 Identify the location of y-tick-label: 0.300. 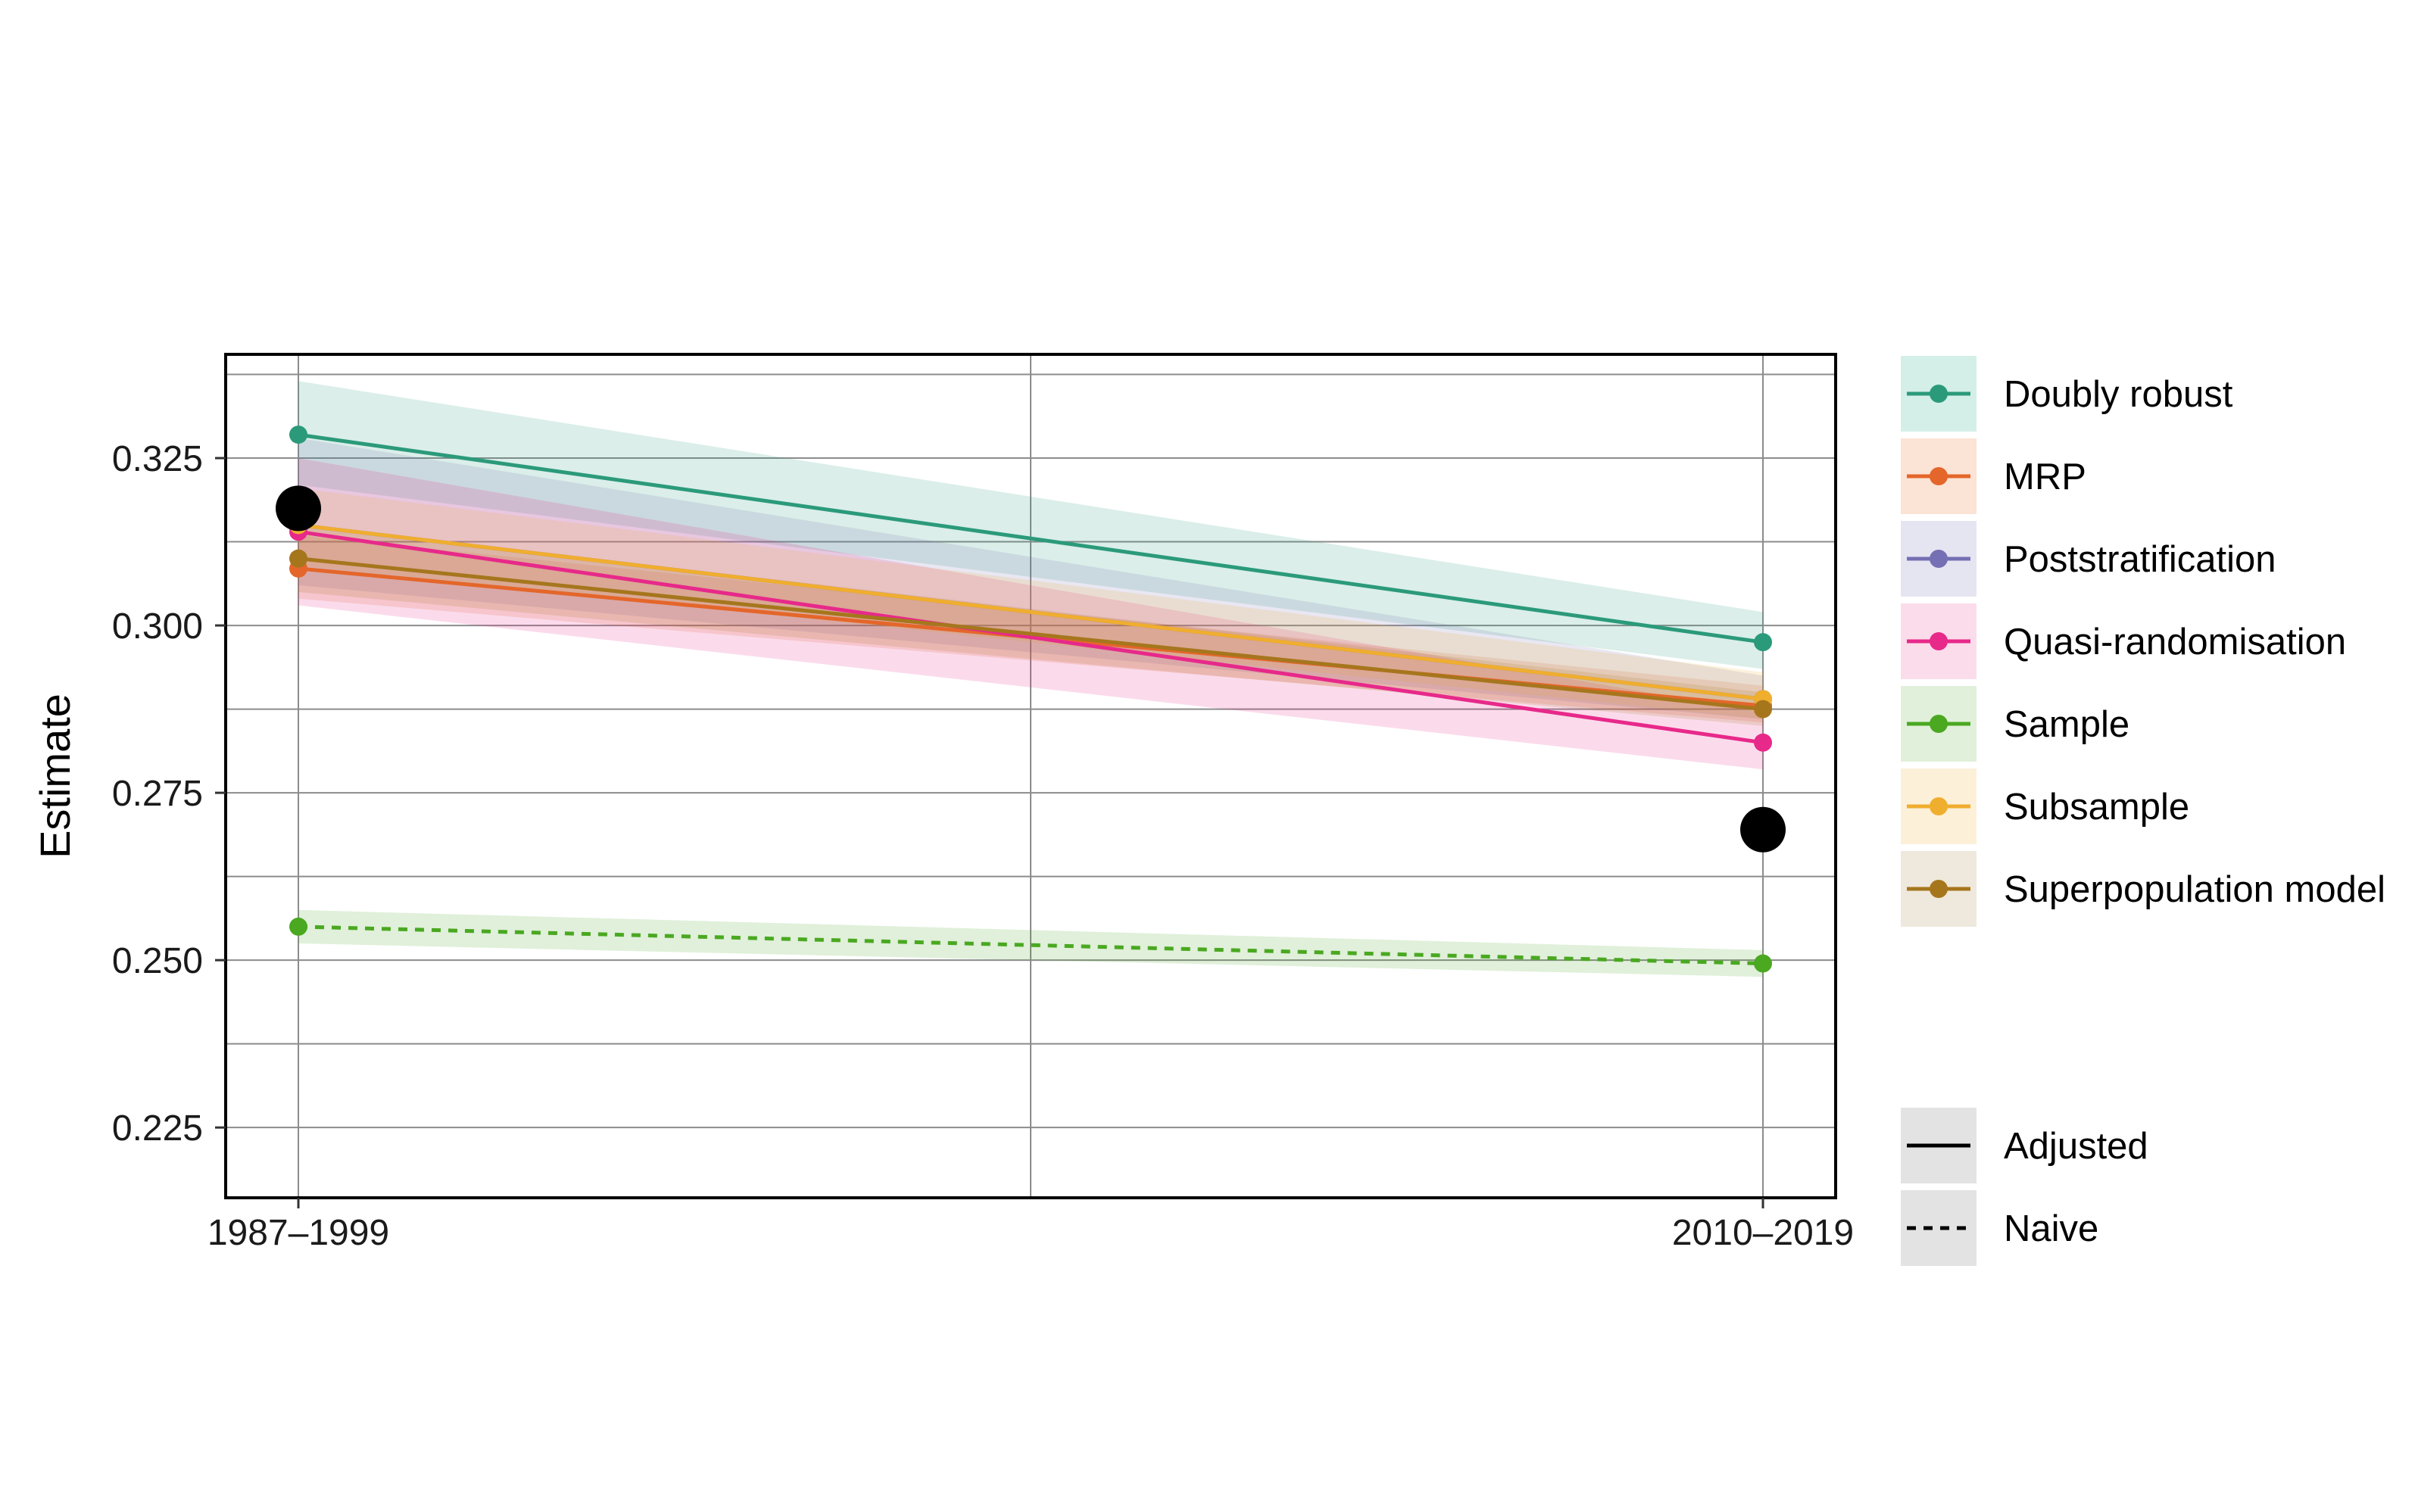
(157, 626).